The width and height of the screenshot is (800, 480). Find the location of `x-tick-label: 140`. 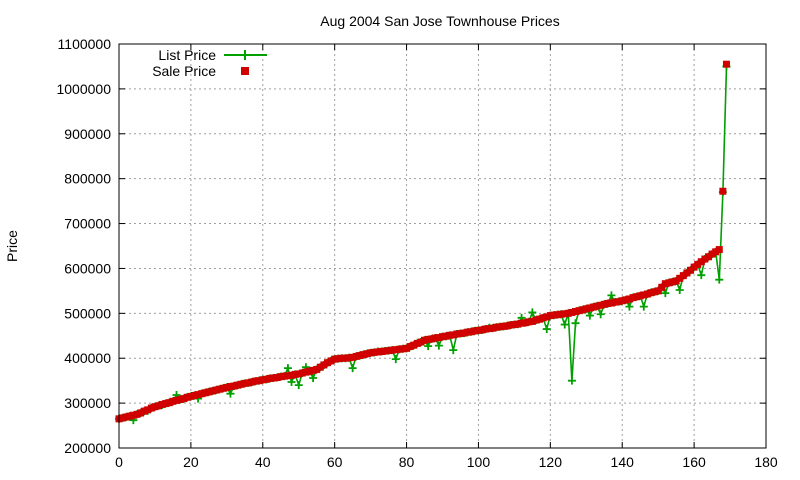

x-tick-label: 140 is located at coordinates (623, 462).